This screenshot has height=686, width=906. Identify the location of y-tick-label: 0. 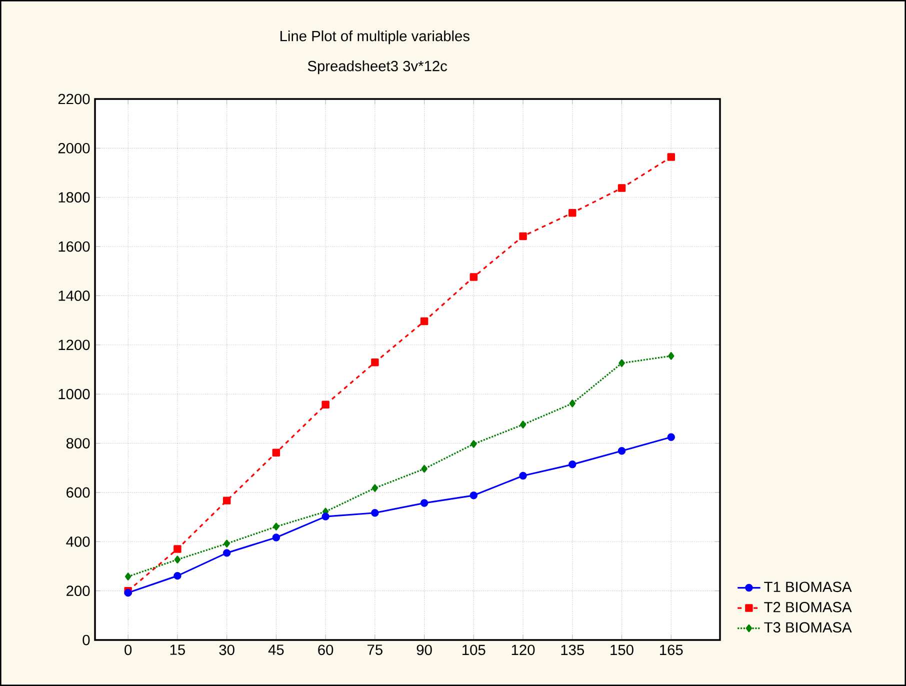
(86, 640).